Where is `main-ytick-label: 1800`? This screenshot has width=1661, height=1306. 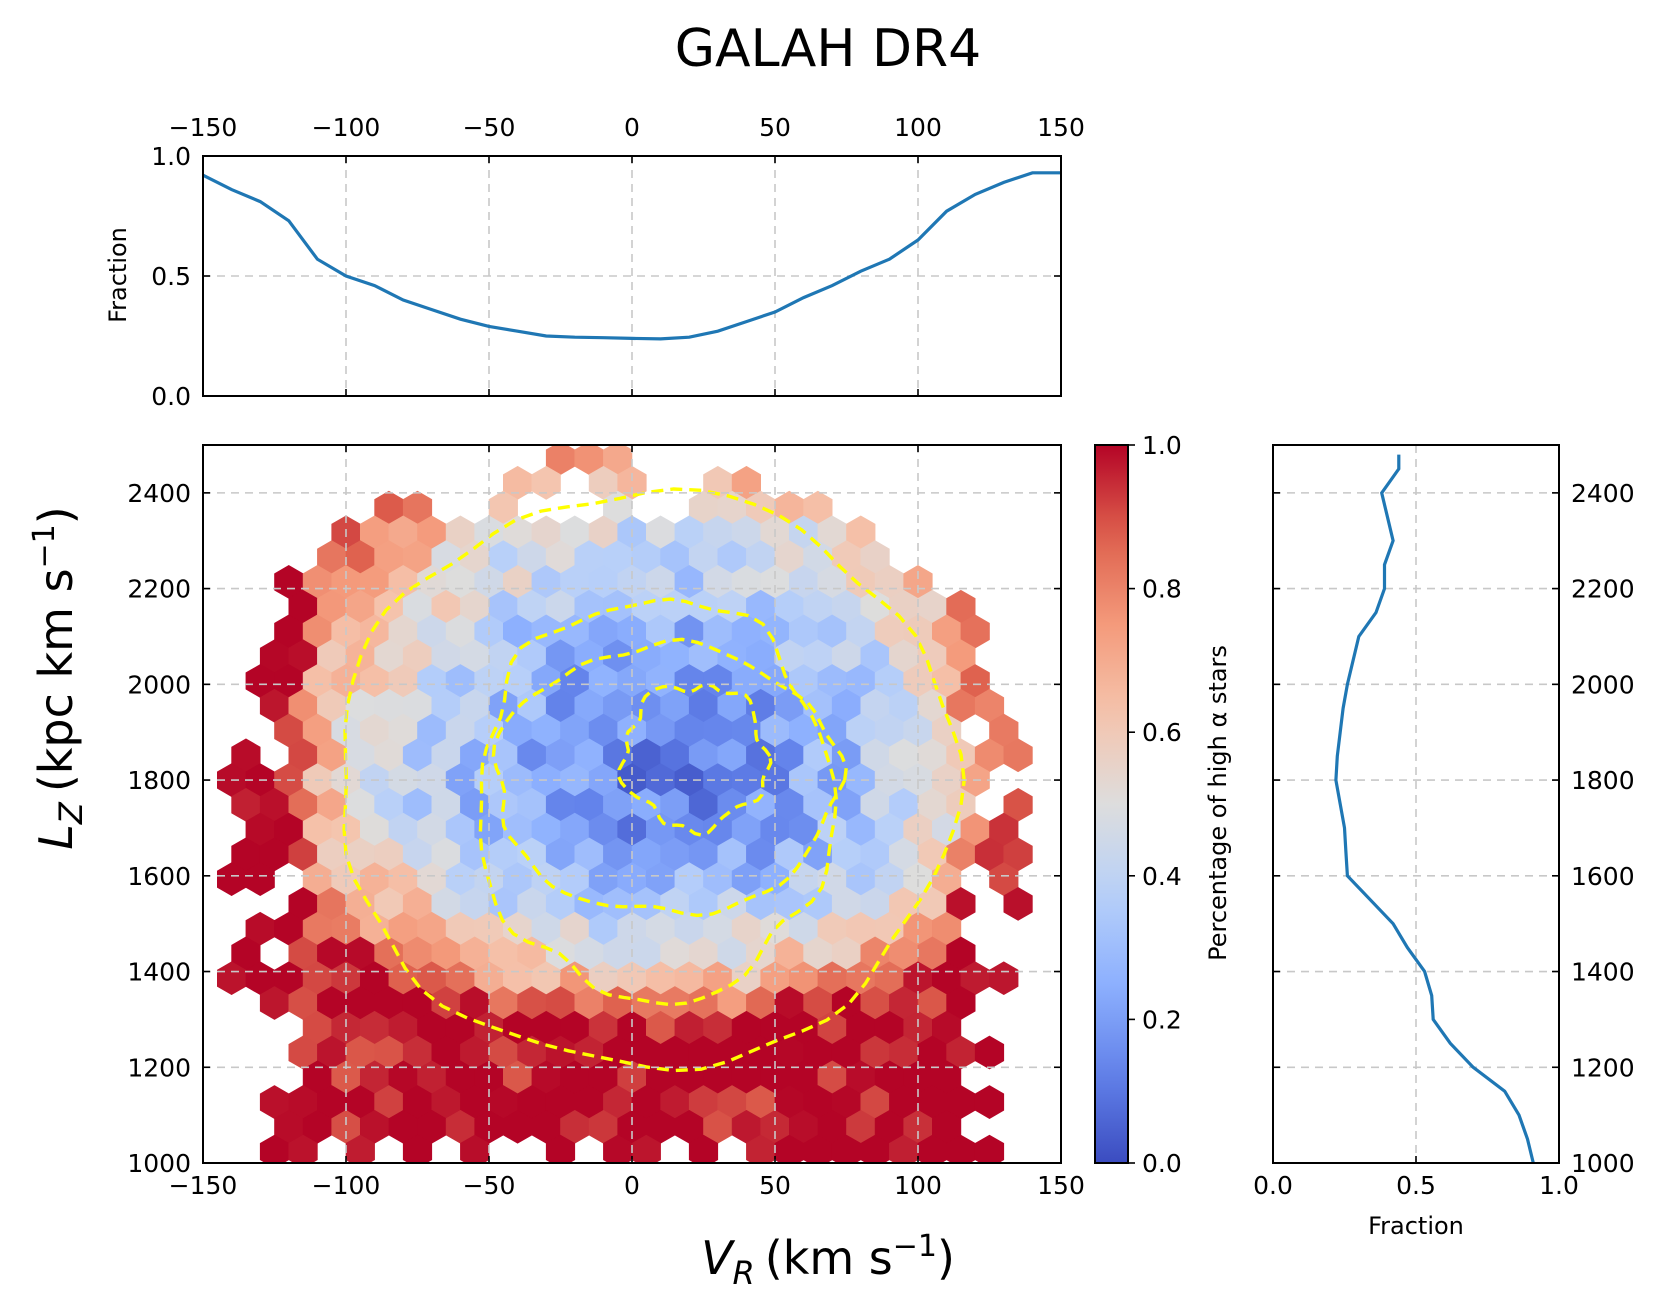 main-ytick-label: 1800 is located at coordinates (159, 780).